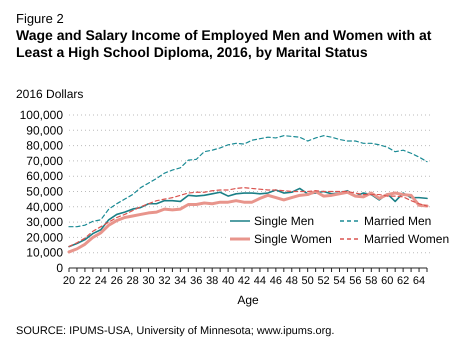  I want to click on x-tick-label: 50, so click(308, 281).